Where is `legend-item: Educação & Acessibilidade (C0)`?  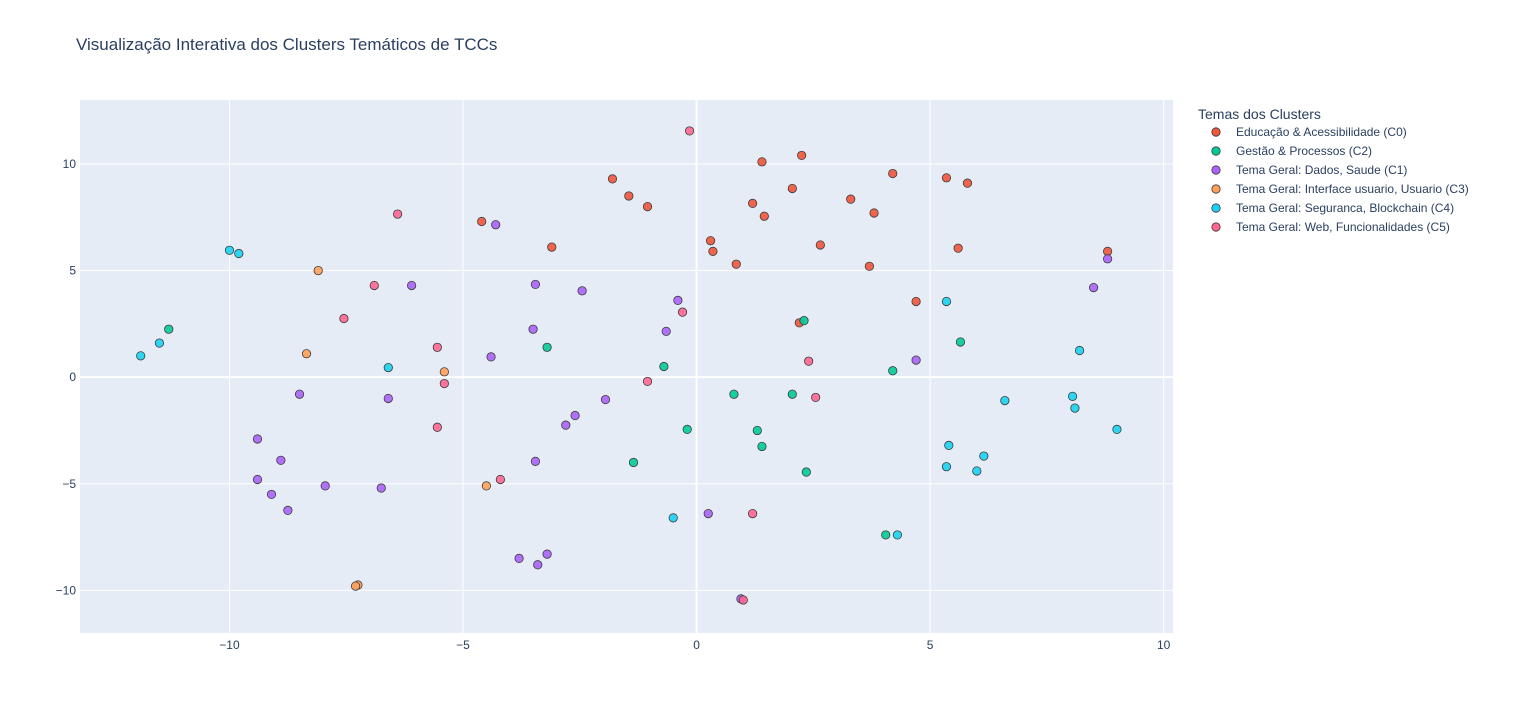 legend-item: Educação & Acessibilidade (C0) is located at coordinates (1309, 132).